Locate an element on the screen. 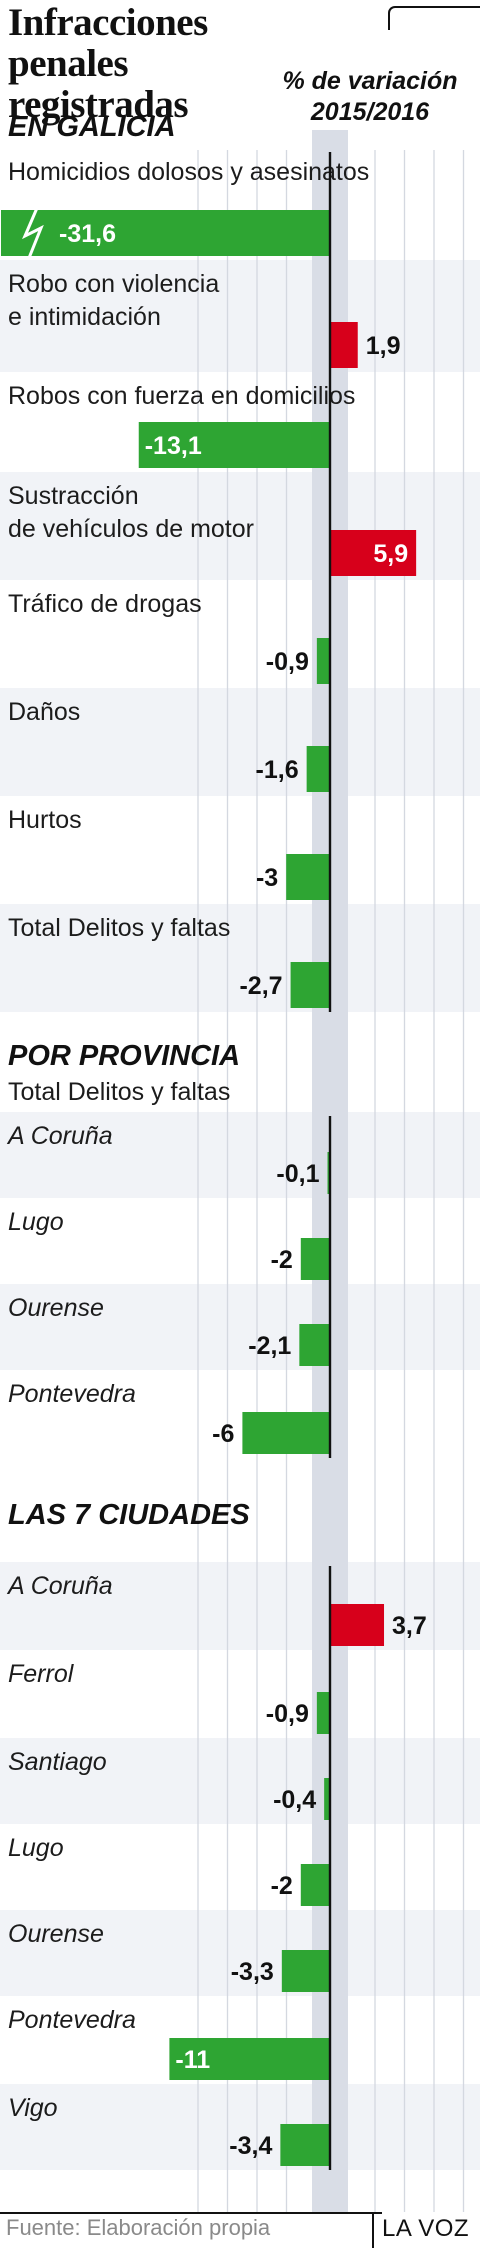  category-label: Sustracción is located at coordinates (73, 496).